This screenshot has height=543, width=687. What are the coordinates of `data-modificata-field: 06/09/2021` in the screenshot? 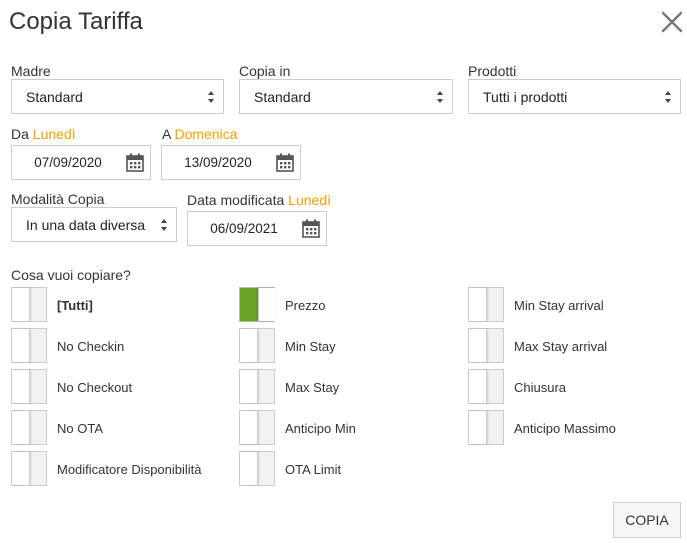 It's located at (257, 228).